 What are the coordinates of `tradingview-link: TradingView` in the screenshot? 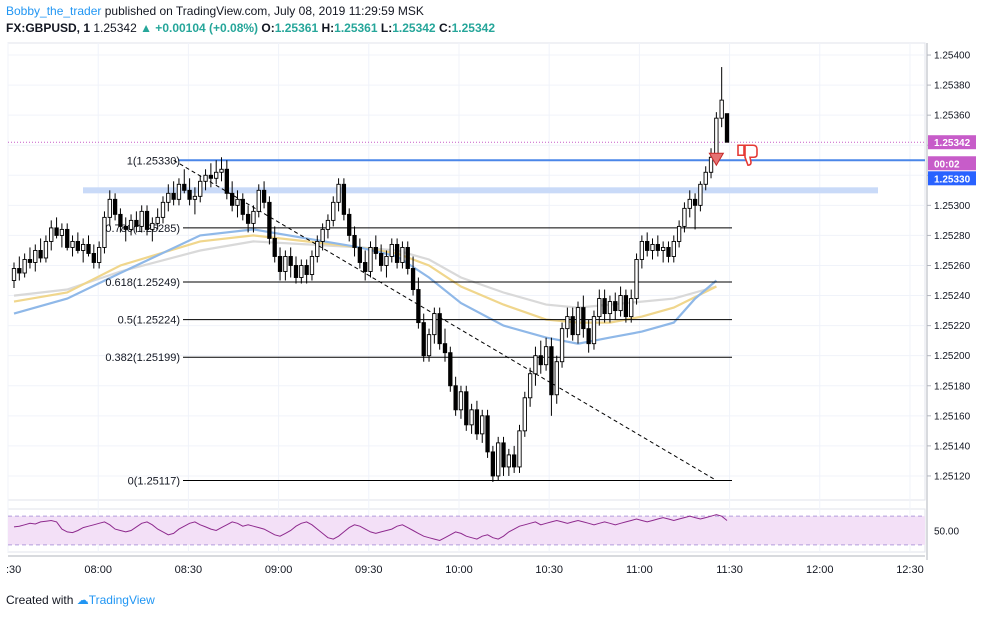 It's located at (121, 600).